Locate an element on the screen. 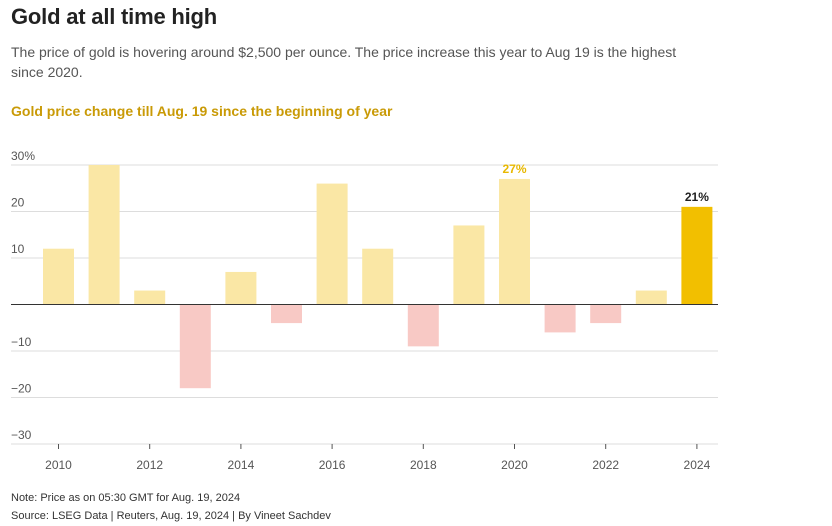 The height and width of the screenshot is (526, 832). y-tick-label: 20 is located at coordinates (18, 203).